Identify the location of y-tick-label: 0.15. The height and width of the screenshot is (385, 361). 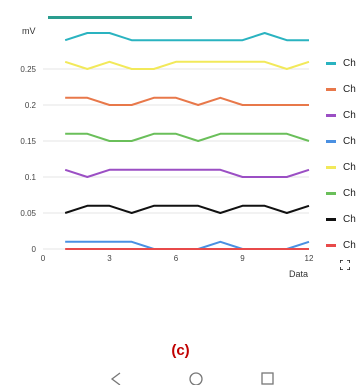
(28, 141).